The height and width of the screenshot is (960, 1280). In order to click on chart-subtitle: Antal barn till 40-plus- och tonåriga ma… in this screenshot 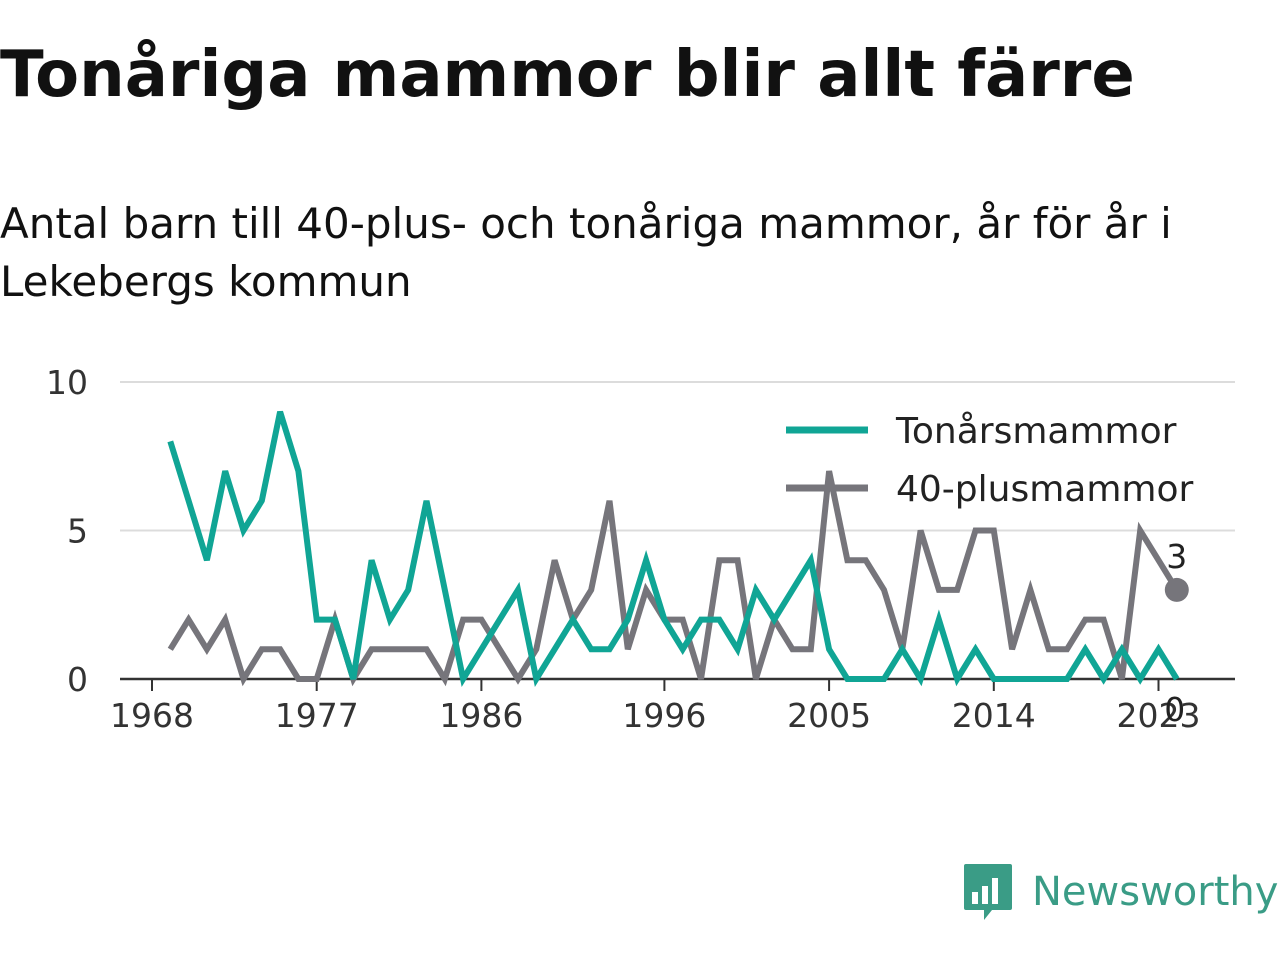, I will do `click(586, 252)`.